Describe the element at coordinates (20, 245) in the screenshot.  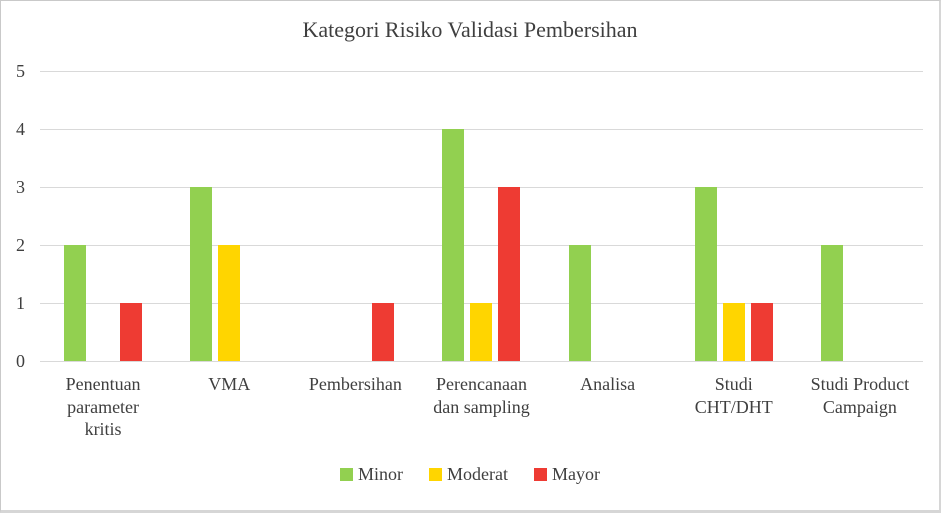
I see `y-tick-label-2: 2` at that location.